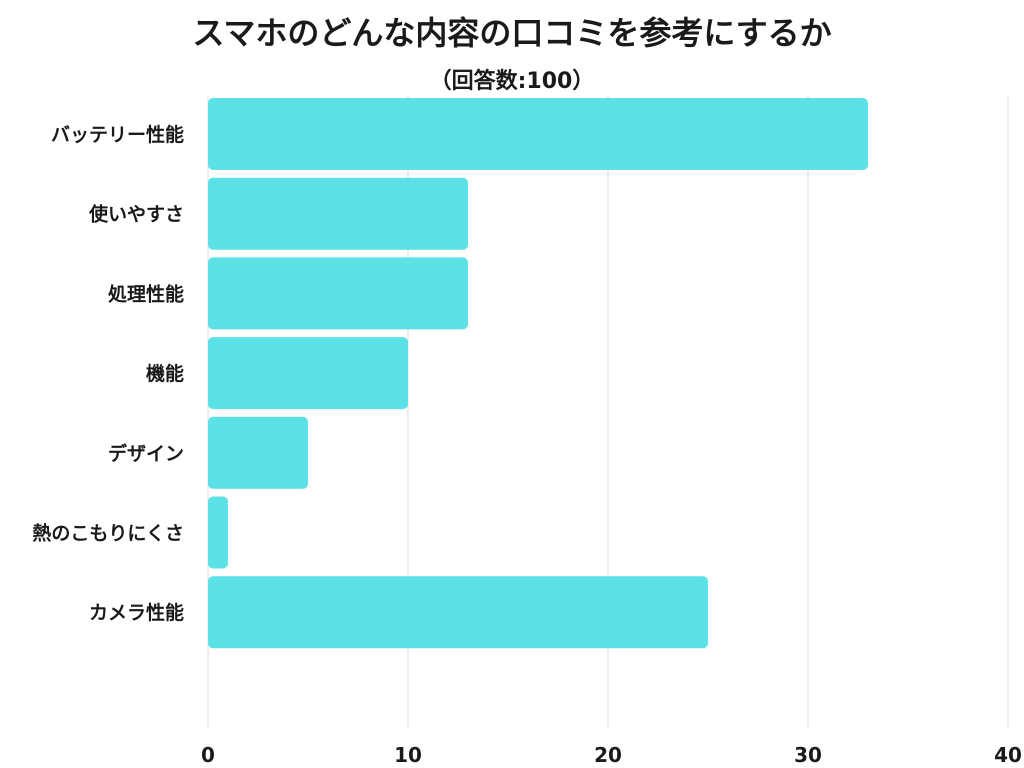  Describe the element at coordinates (512, 81) in the screenshot. I see `chart-subtitle: （回答数:100）` at that location.